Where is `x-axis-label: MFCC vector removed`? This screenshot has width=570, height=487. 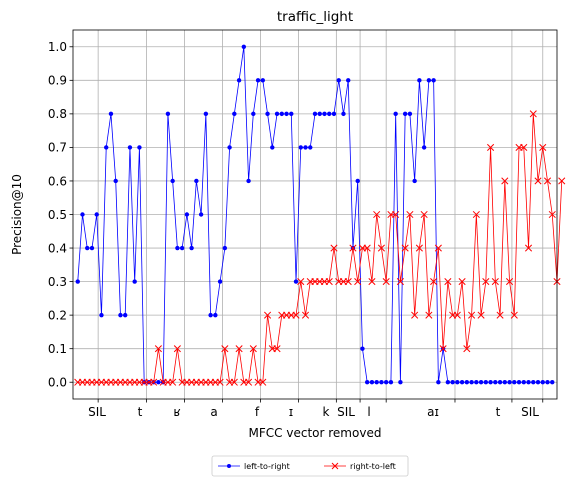 x-axis-label: MFCC vector removed is located at coordinates (315, 433).